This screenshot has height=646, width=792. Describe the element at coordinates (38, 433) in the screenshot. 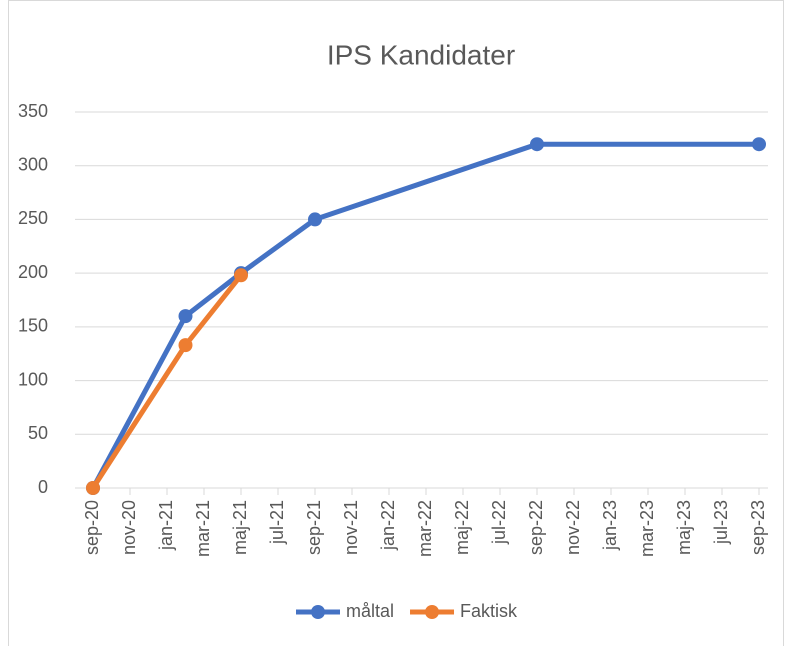

I see `y-tick-label: 50` at that location.